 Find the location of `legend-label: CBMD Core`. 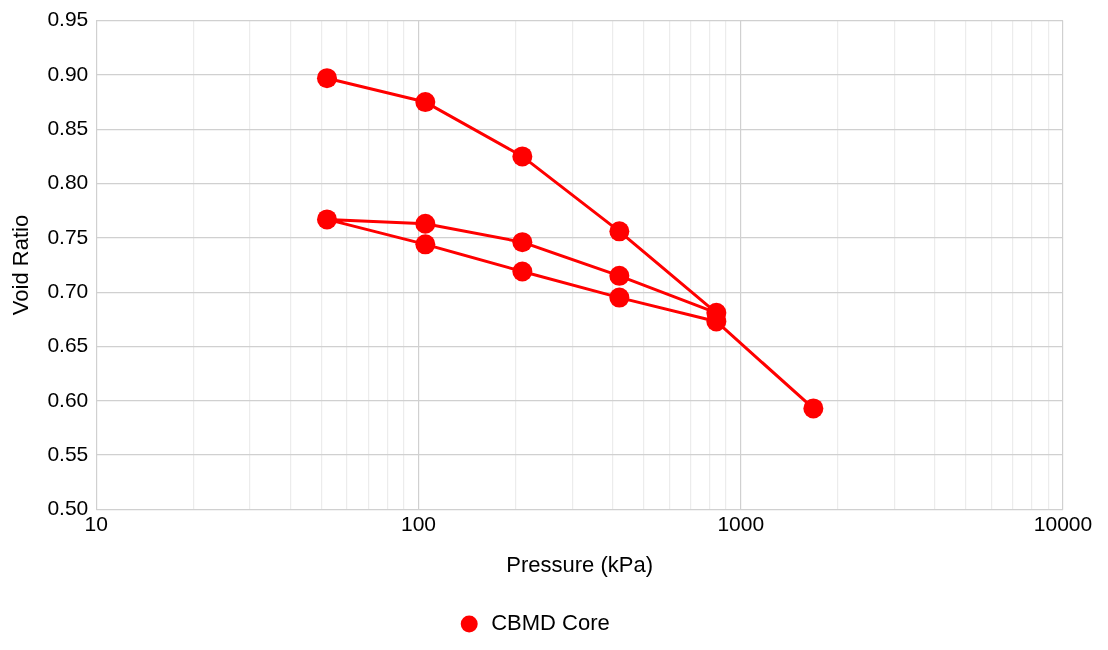

legend-label: CBMD Core is located at coordinates (550, 623).